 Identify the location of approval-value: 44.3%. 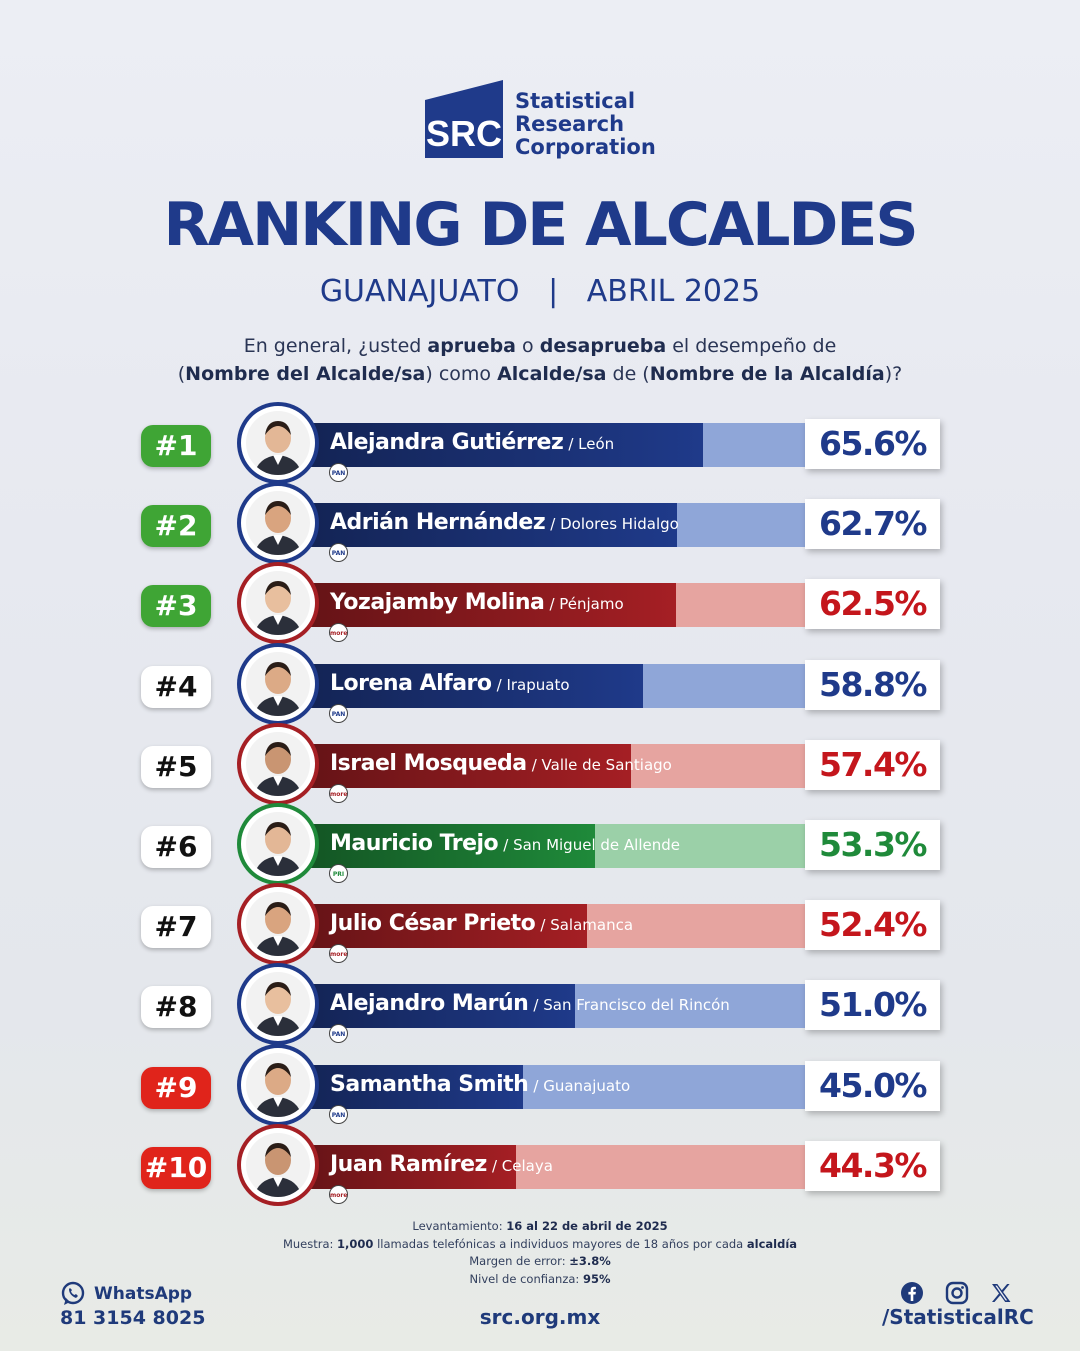
(873, 1165).